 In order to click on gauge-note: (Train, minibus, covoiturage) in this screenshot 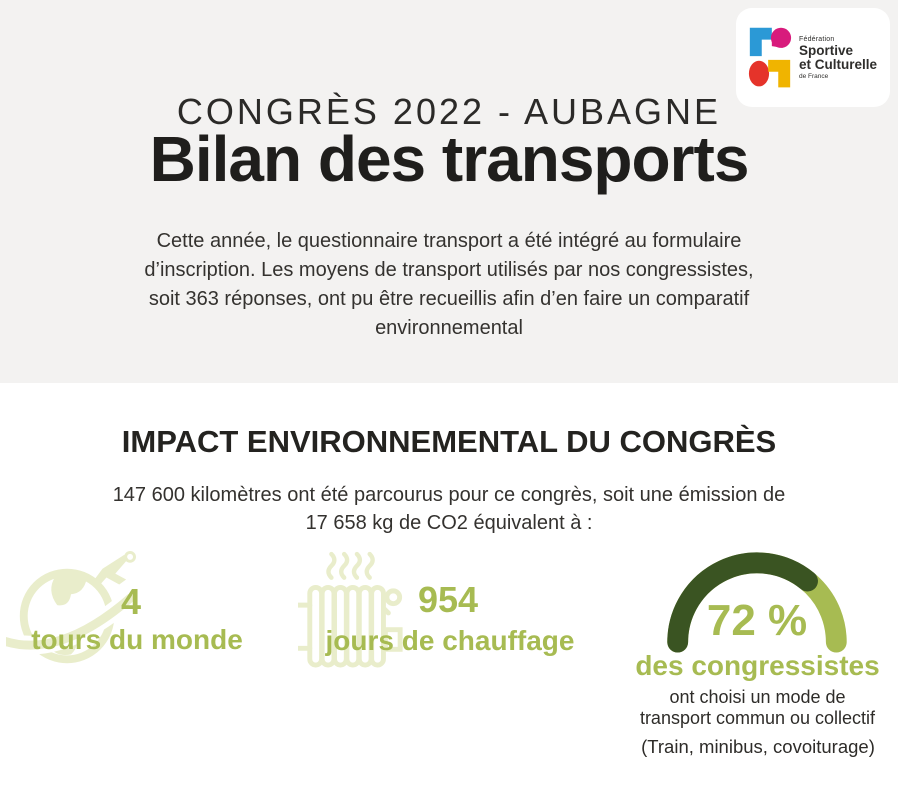, I will do `click(758, 746)`.